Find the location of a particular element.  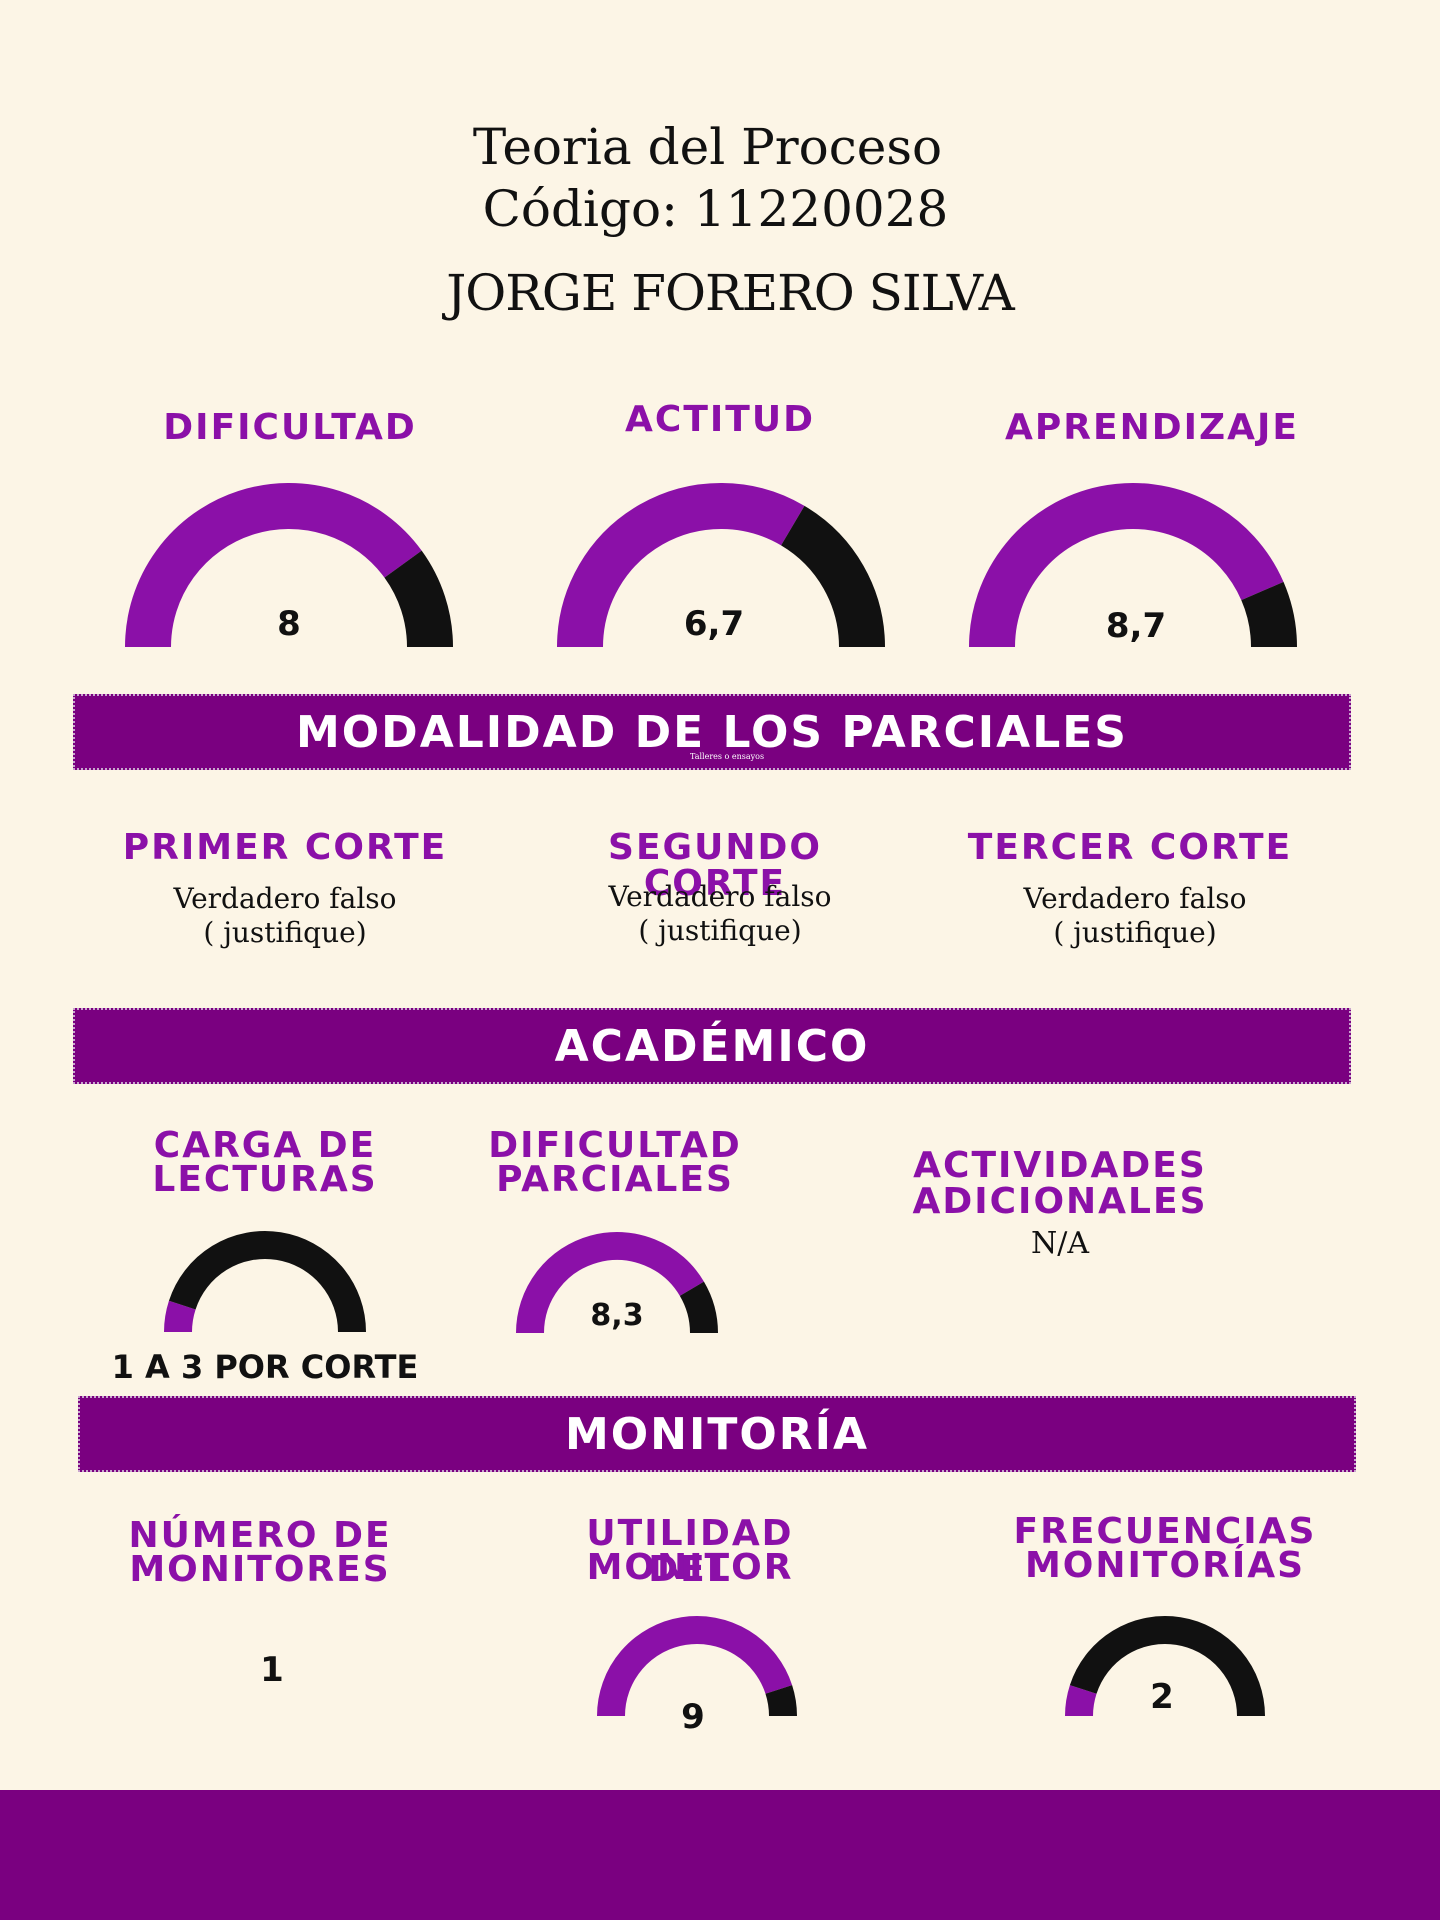

corte-label-primer: PRIMER CORTE is located at coordinates (285, 847).